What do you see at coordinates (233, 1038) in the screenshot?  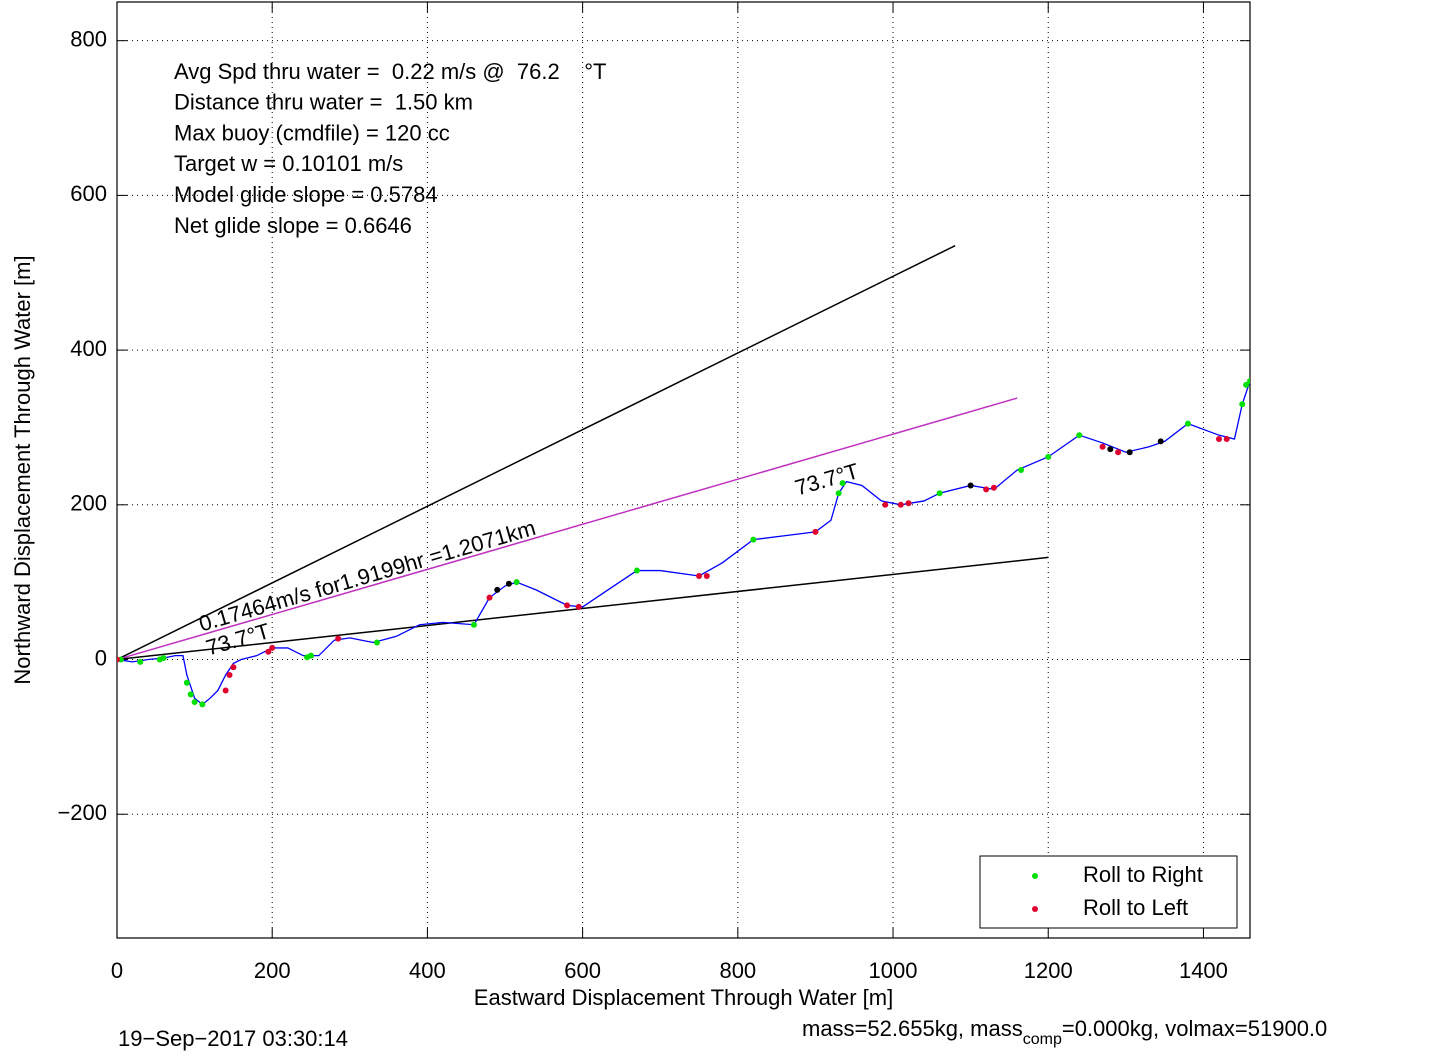 I see `footer-left: 19−Sep−2017 03:30:14` at bounding box center [233, 1038].